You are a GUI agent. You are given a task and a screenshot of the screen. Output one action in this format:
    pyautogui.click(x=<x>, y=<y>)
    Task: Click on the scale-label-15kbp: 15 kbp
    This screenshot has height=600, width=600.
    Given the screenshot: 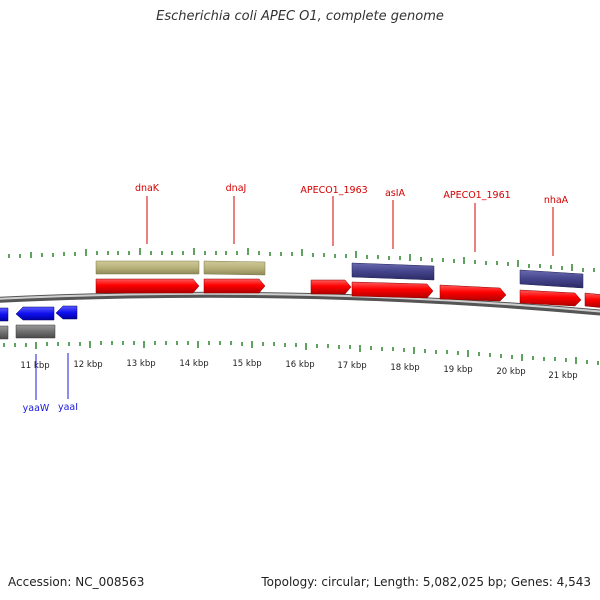 What is the action you would take?
    pyautogui.click(x=246, y=364)
    